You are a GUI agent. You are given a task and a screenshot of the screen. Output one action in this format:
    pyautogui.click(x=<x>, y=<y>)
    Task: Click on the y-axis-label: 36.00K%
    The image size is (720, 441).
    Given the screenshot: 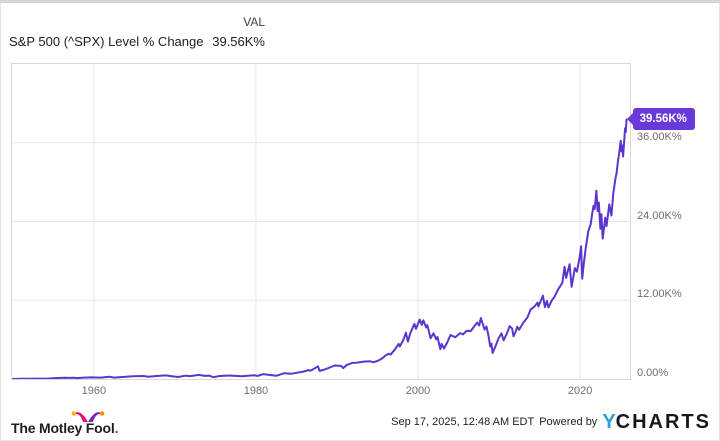 What is the action you would take?
    pyautogui.click(x=659, y=136)
    